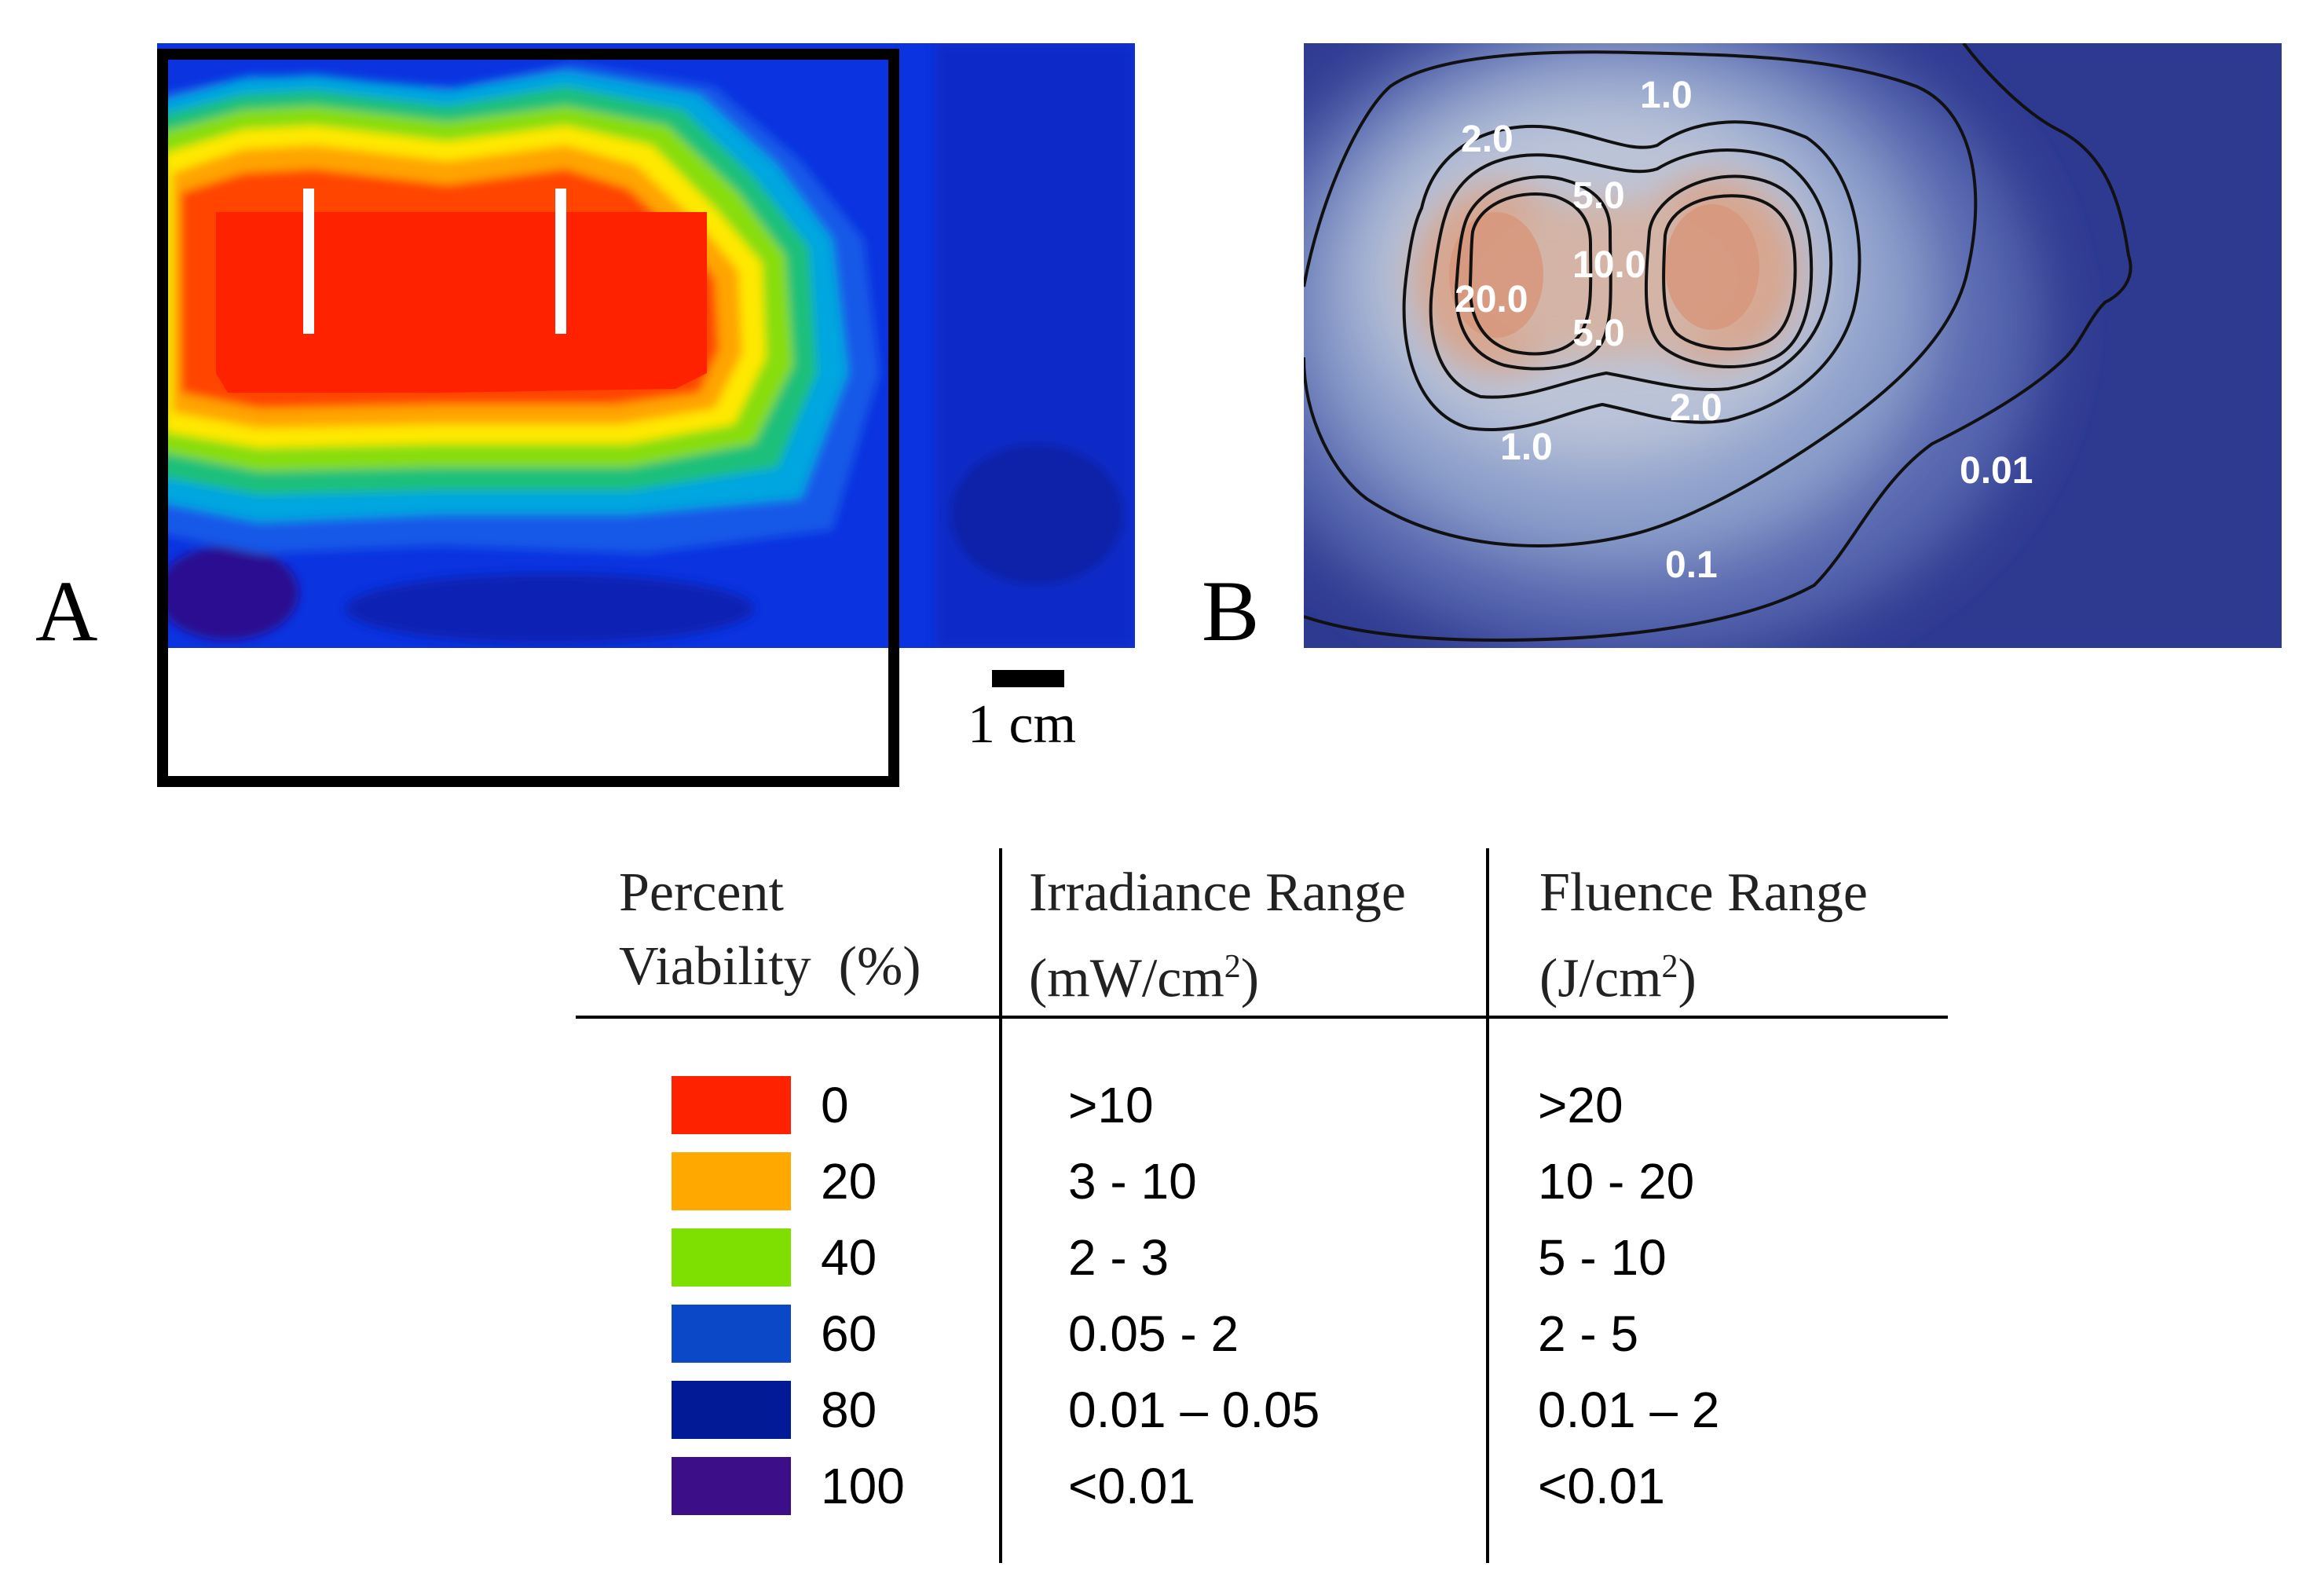 Image resolution: width=2317 pixels, height=1596 pixels. I want to click on contour-lines, so click(1718, 342).